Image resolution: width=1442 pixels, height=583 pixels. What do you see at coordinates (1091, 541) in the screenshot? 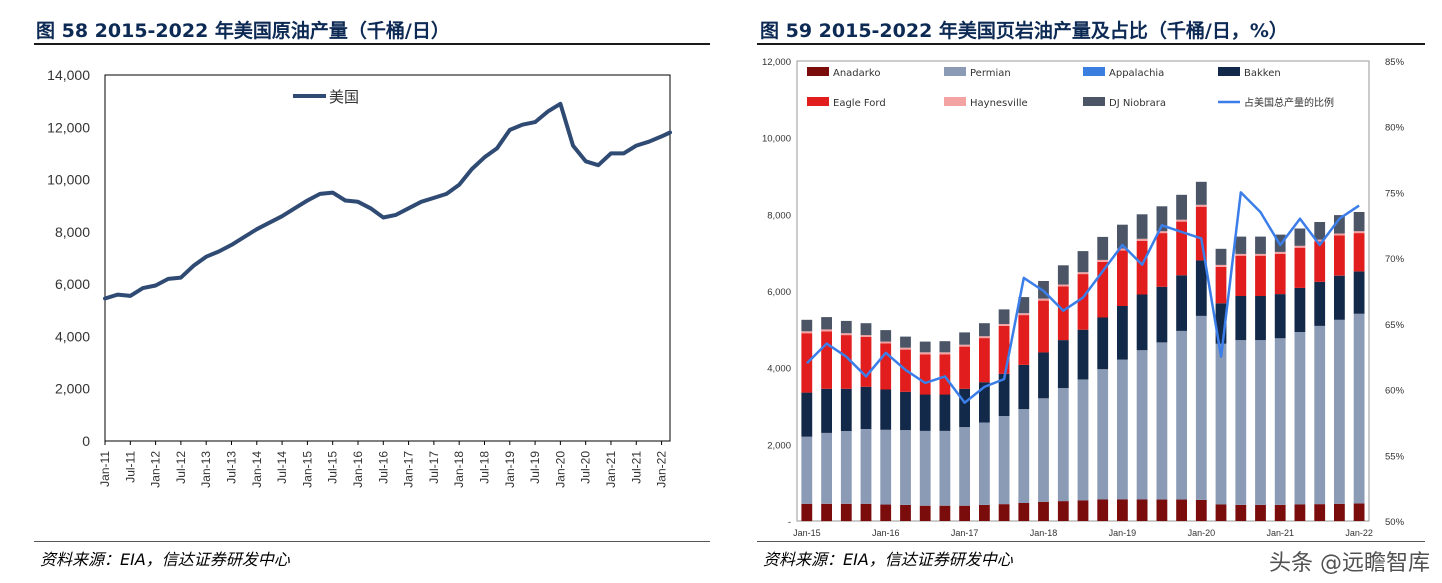
I see `right-bottom-rule` at bounding box center [1091, 541].